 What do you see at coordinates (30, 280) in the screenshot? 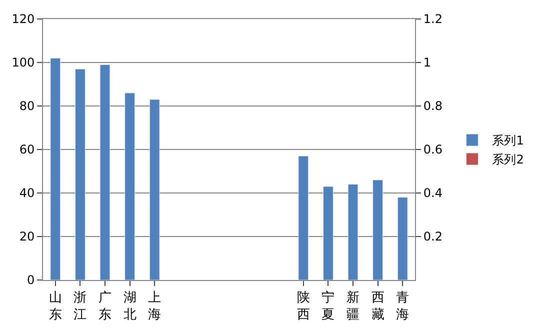
I see `y-tick-label: 0` at bounding box center [30, 280].